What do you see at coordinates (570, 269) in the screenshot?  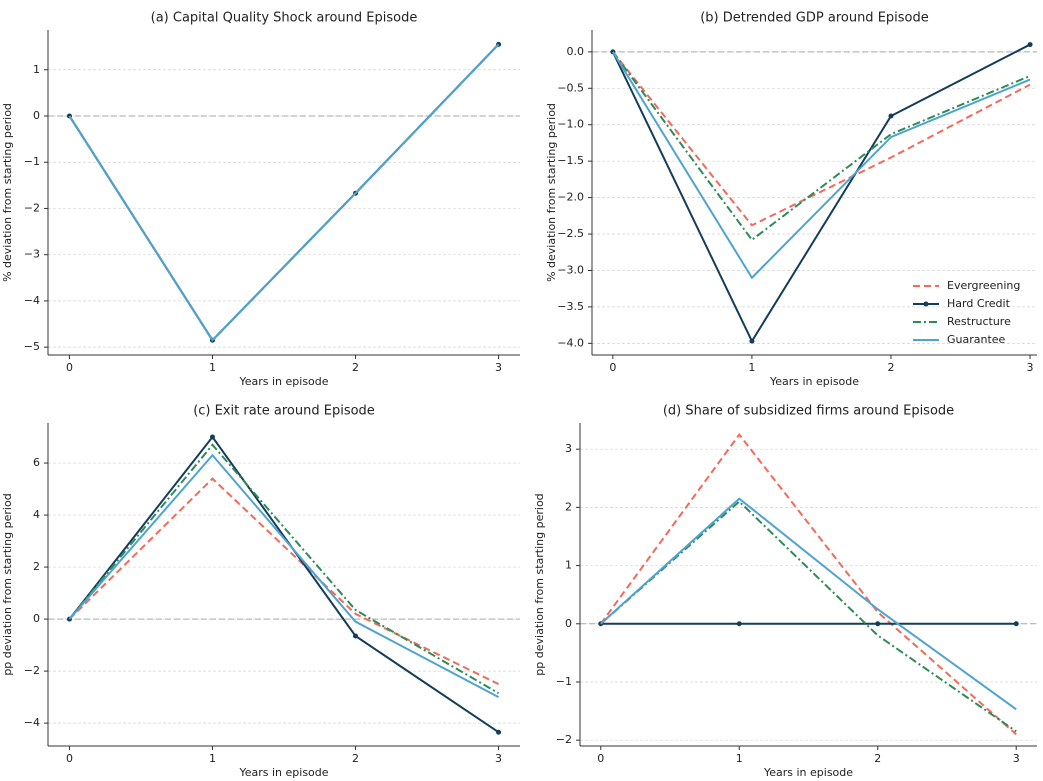 I see `y-tick-label: −3.0` at bounding box center [570, 269].